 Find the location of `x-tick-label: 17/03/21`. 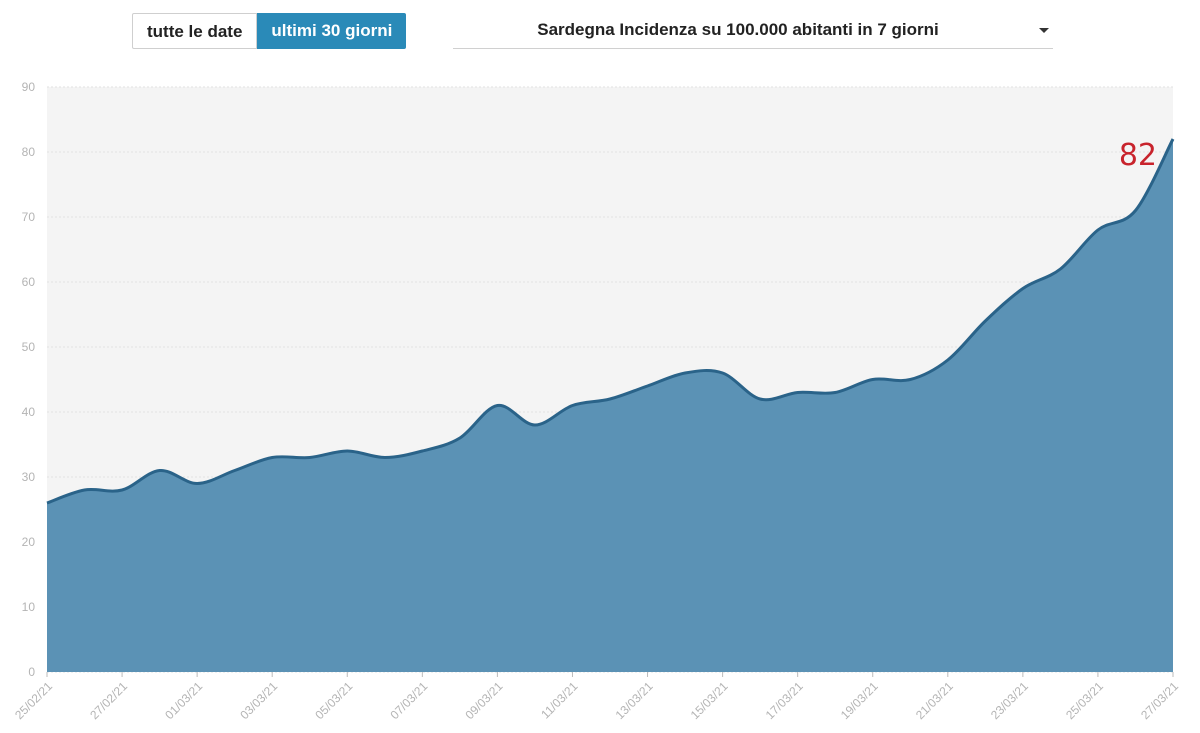

x-tick-label: 17/03/21 is located at coordinates (784, 700).